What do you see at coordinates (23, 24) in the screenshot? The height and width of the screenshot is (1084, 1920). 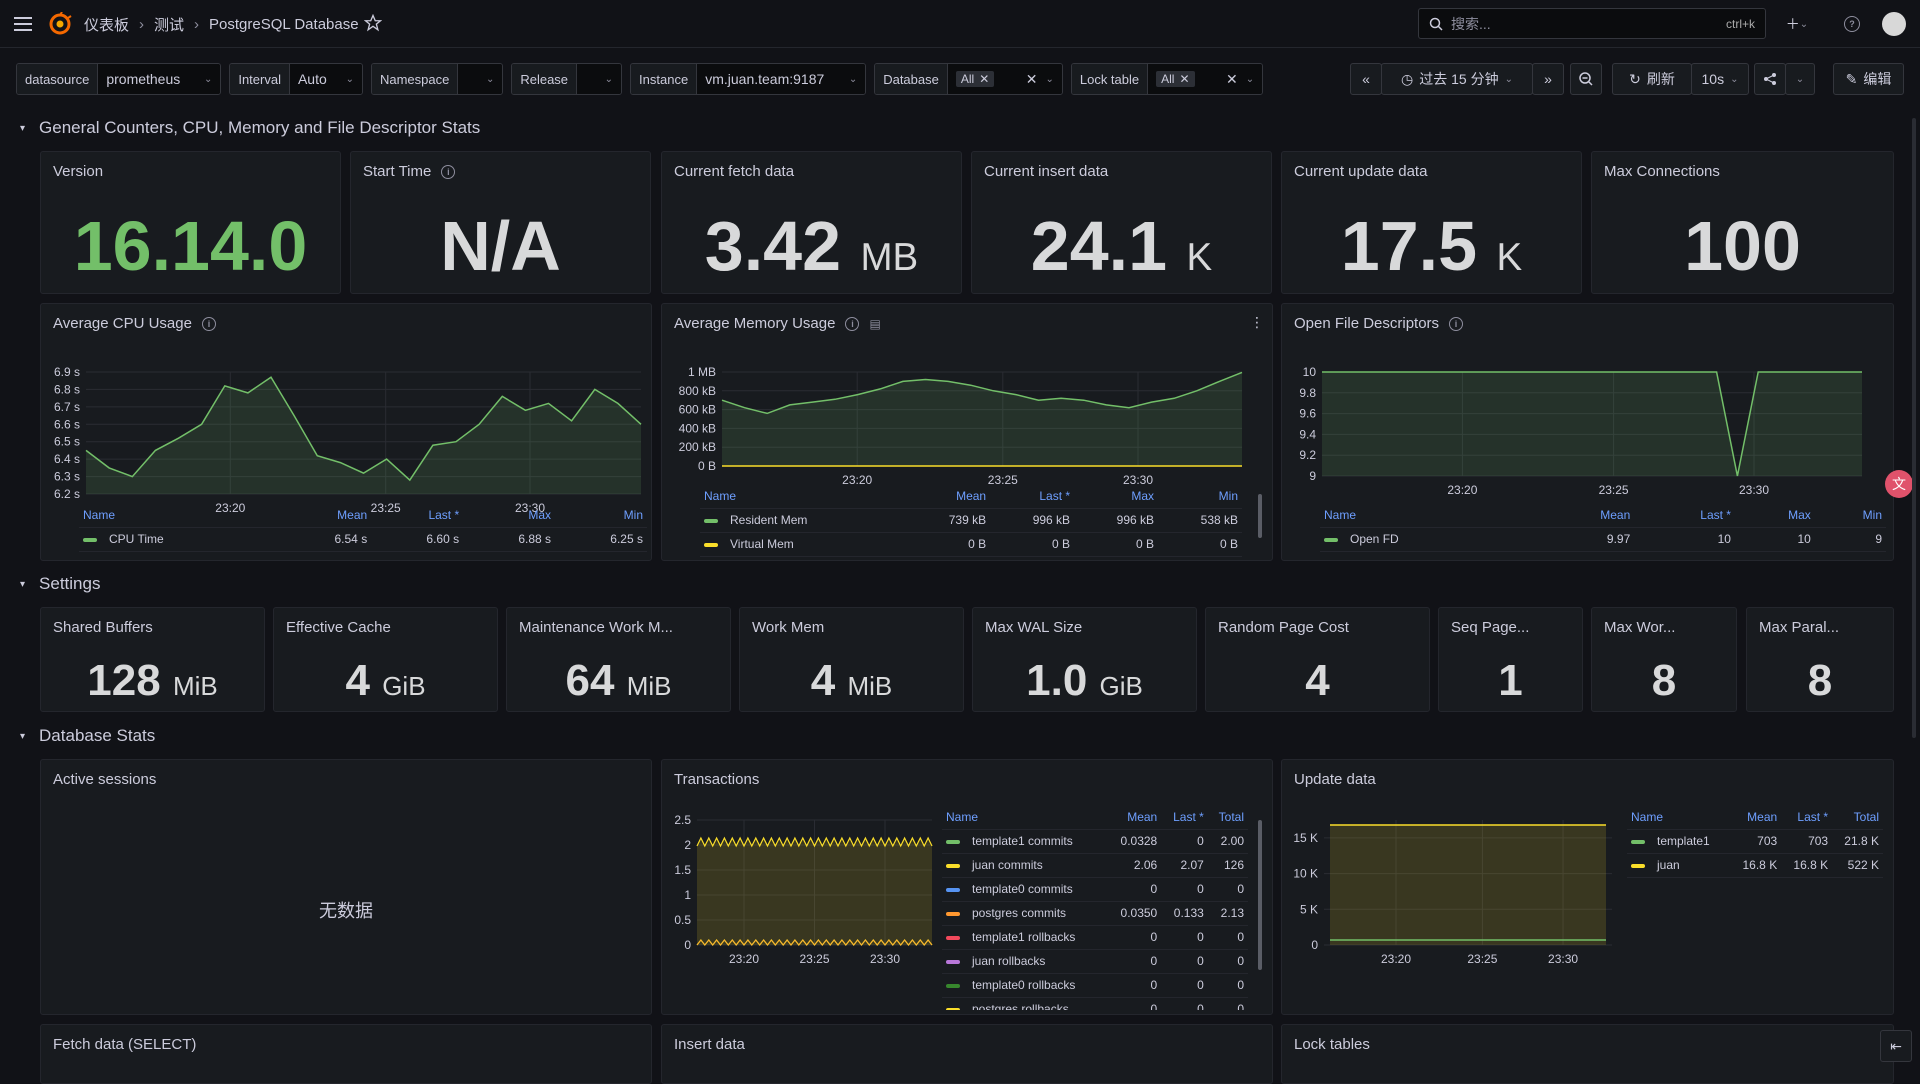 I see `menu-icon` at bounding box center [23, 24].